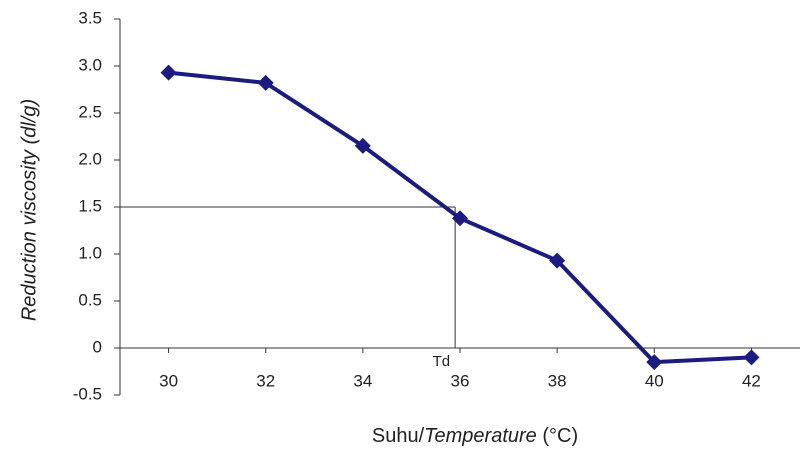 The width and height of the screenshot is (801, 457). What do you see at coordinates (90, 158) in the screenshot?
I see `y-tick-label: 2.0` at bounding box center [90, 158].